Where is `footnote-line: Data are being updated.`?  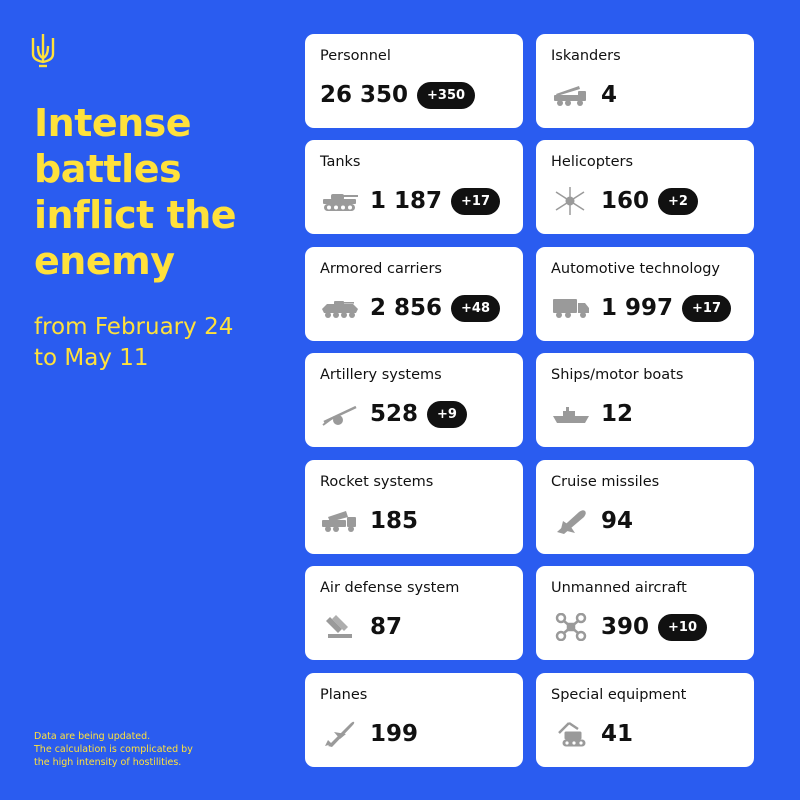 footnote-line: Data are being updated. is located at coordinates (92, 736).